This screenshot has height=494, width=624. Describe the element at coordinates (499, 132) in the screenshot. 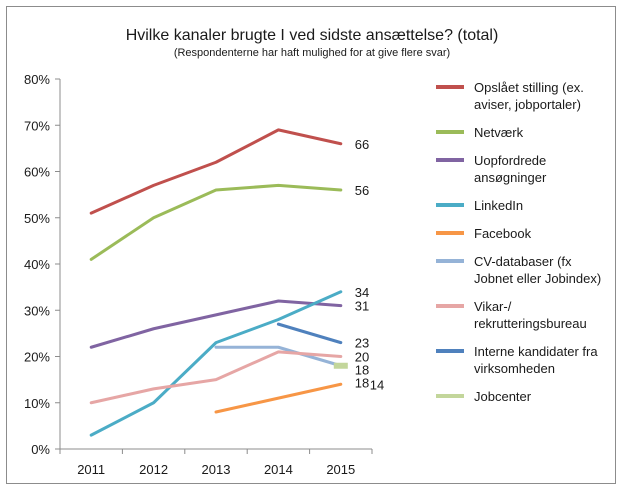

I see `legend-label: Netværk` at that location.